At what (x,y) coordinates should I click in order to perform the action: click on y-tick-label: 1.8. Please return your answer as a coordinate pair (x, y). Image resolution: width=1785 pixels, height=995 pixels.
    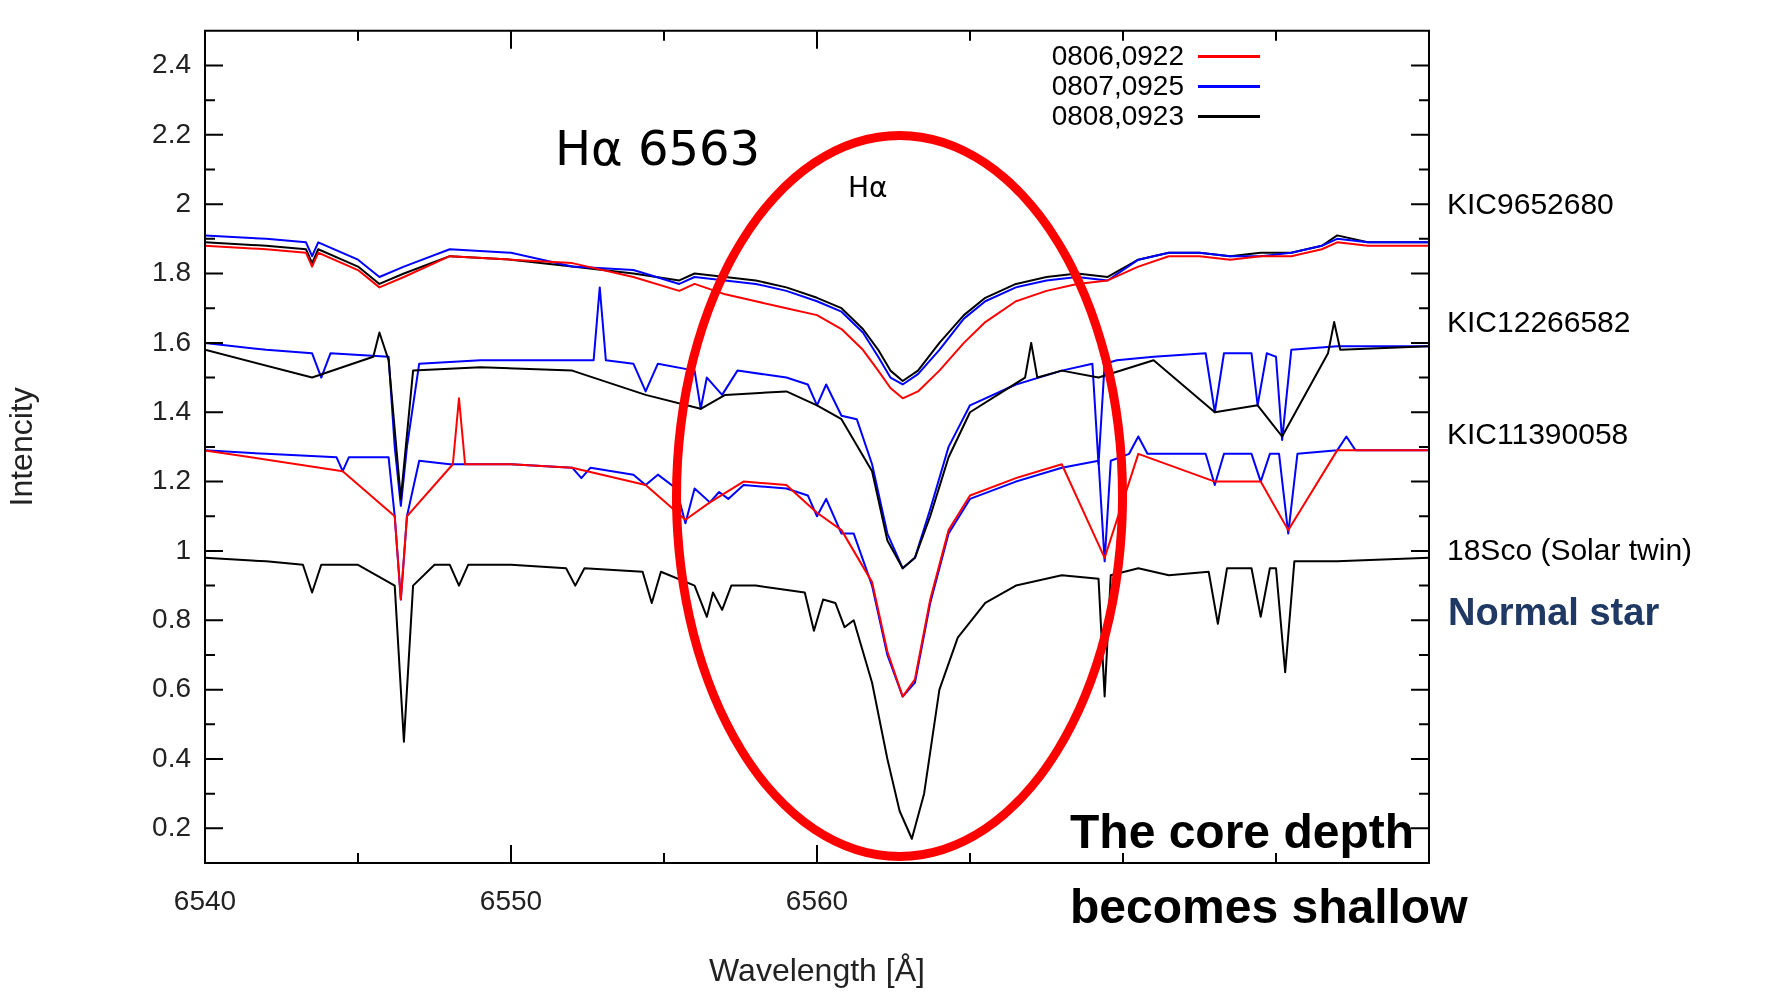
    Looking at the image, I should click on (171, 272).